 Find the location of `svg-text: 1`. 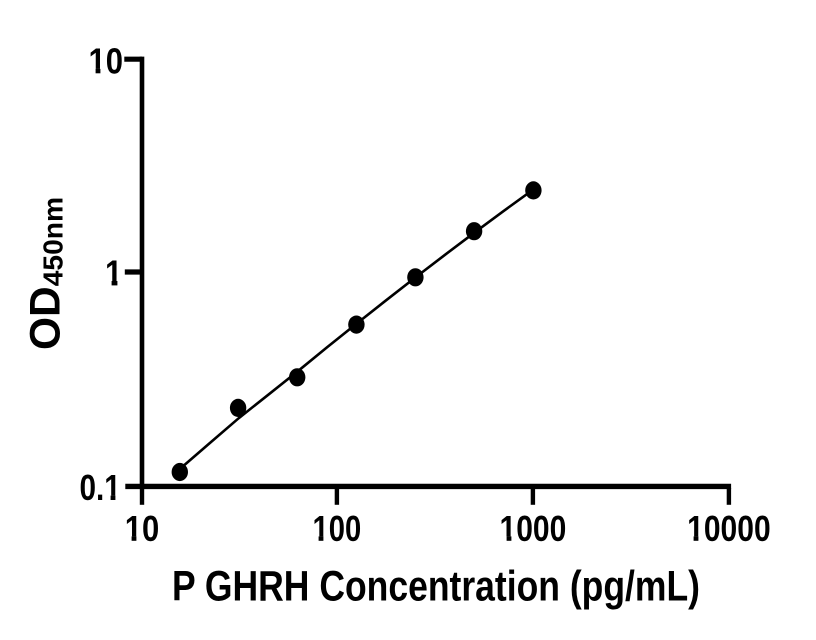

svg-text: 1 is located at coordinates (113, 273).